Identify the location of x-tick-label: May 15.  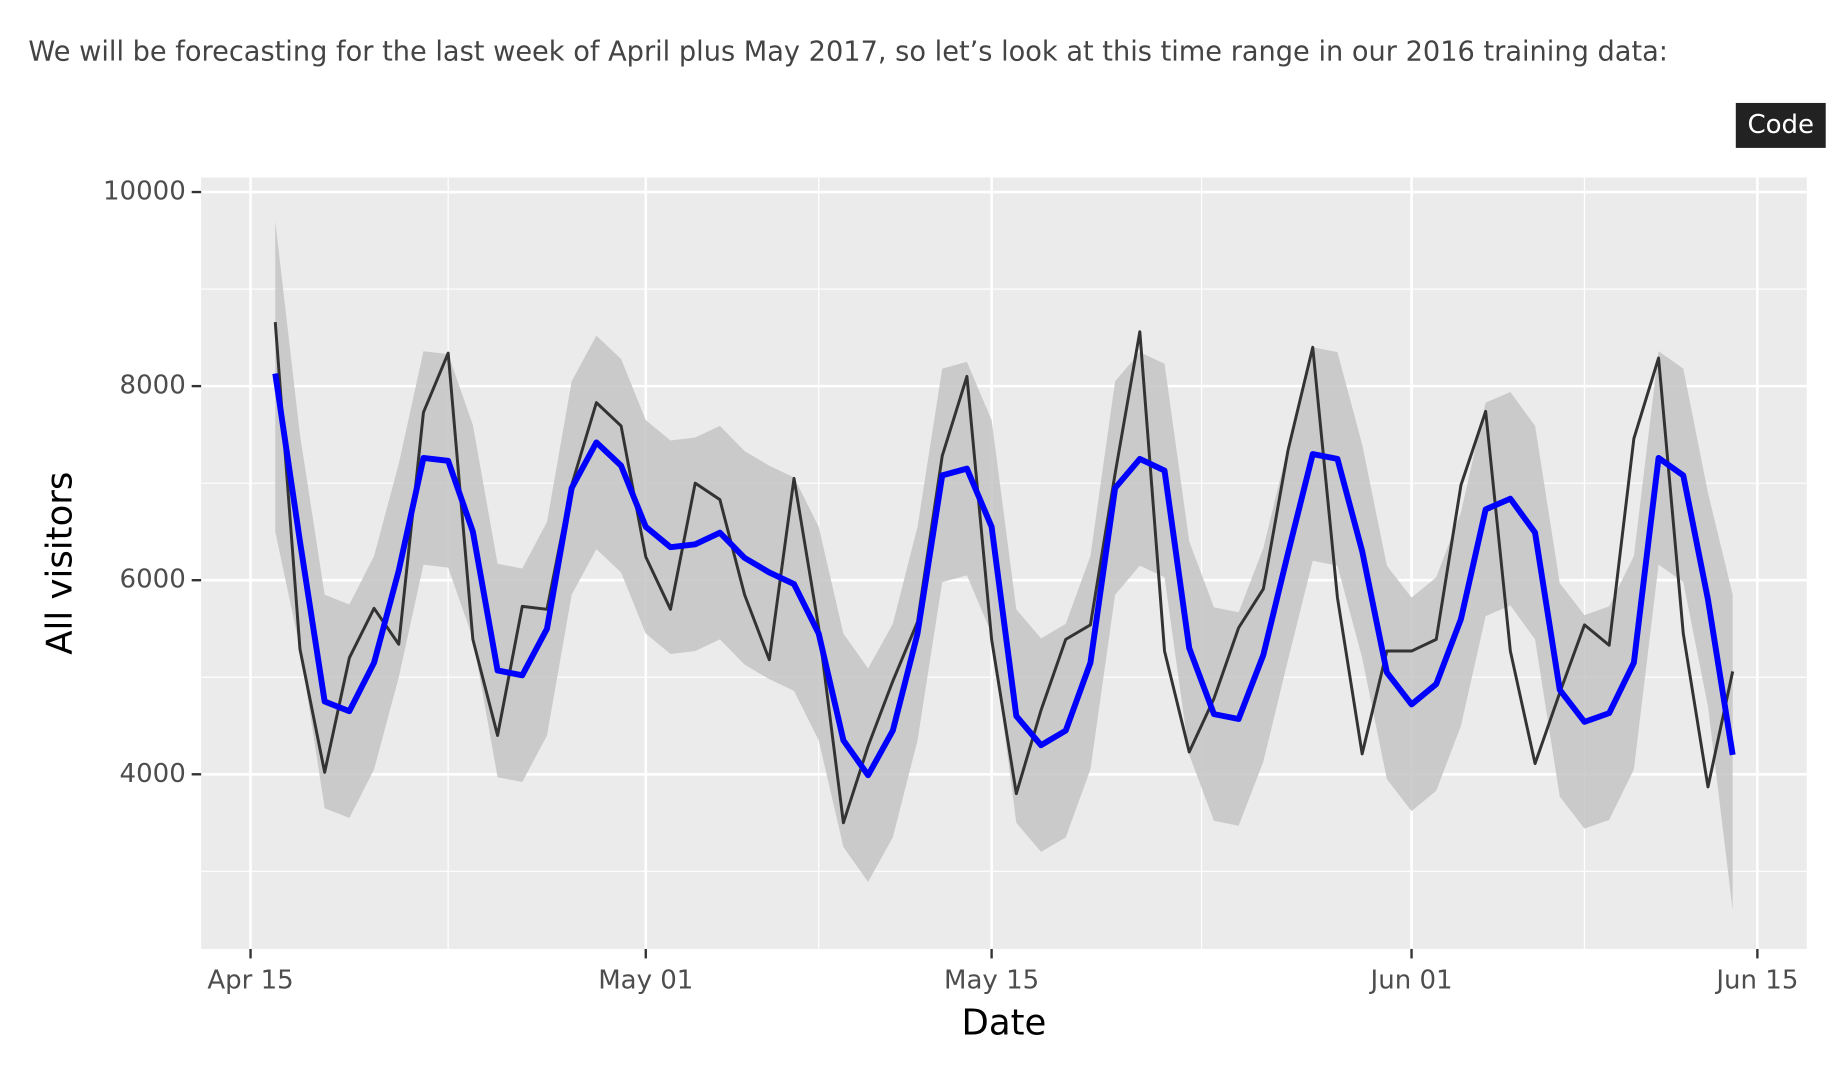
(991, 980).